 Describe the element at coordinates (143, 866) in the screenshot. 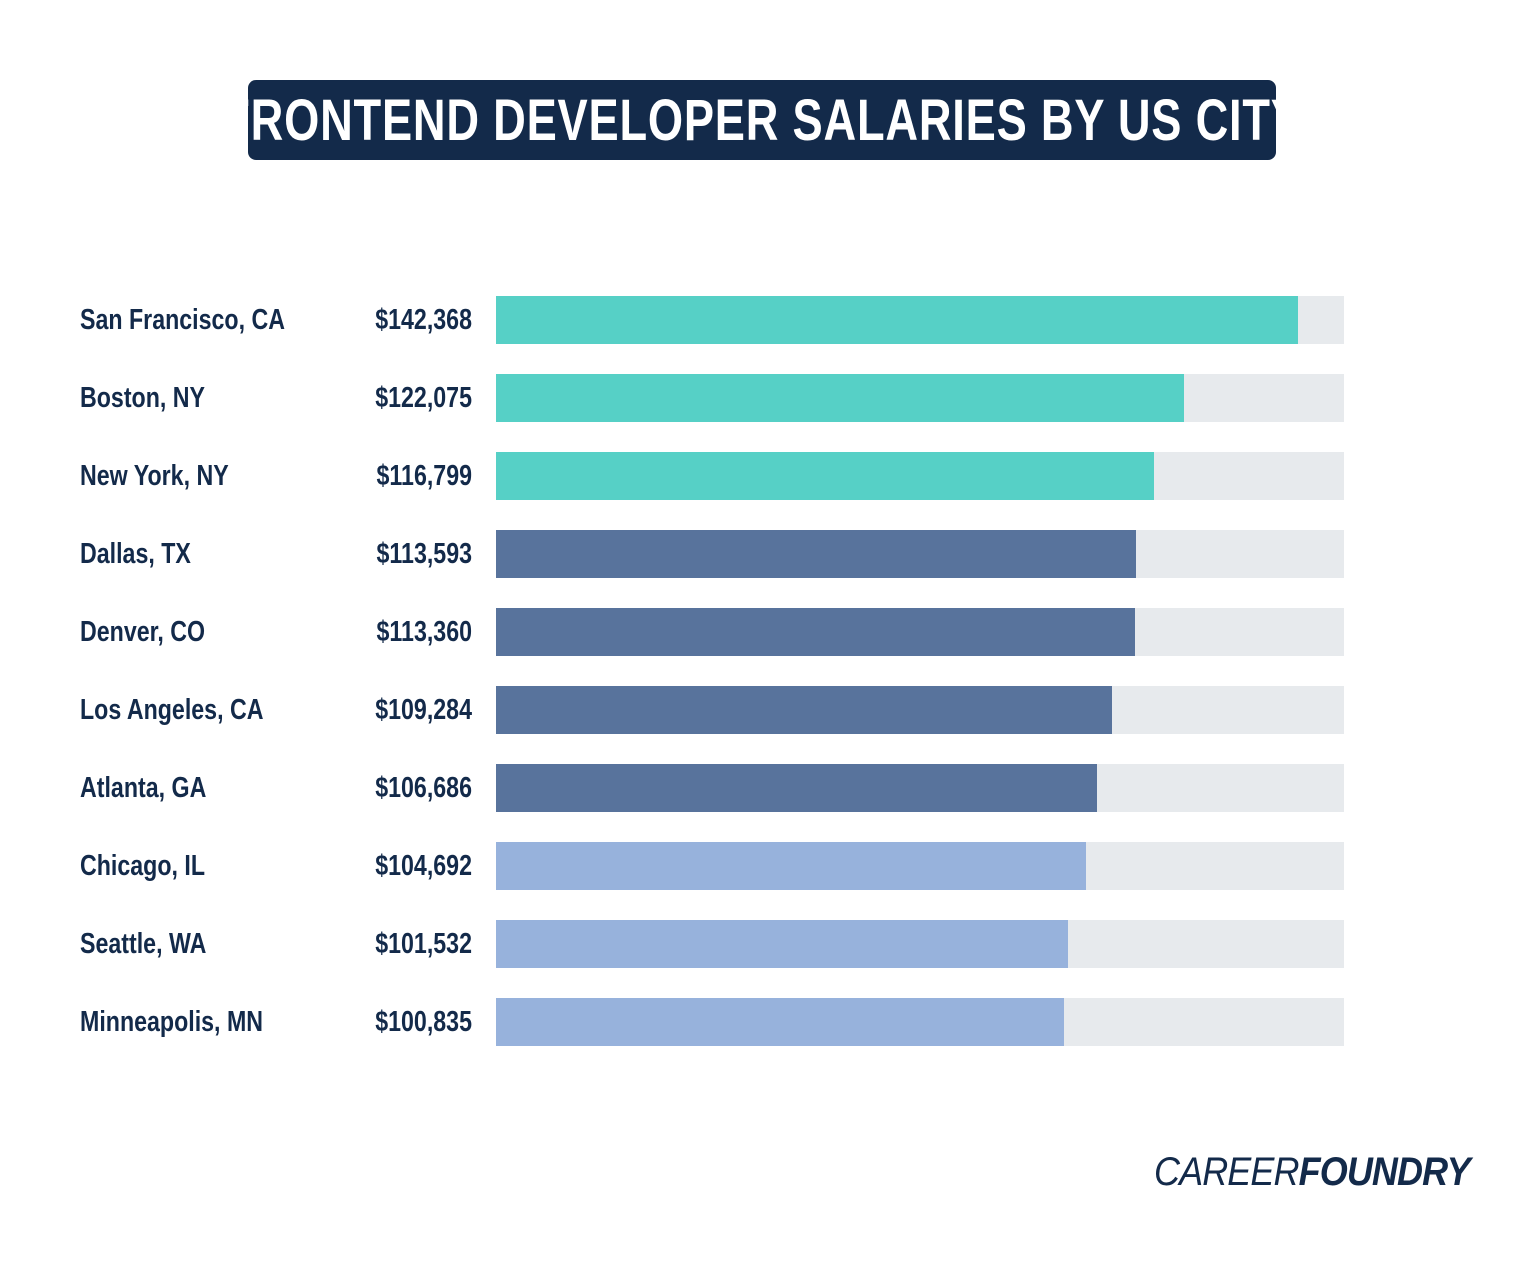

I see `category-label: Chicago, IL` at that location.